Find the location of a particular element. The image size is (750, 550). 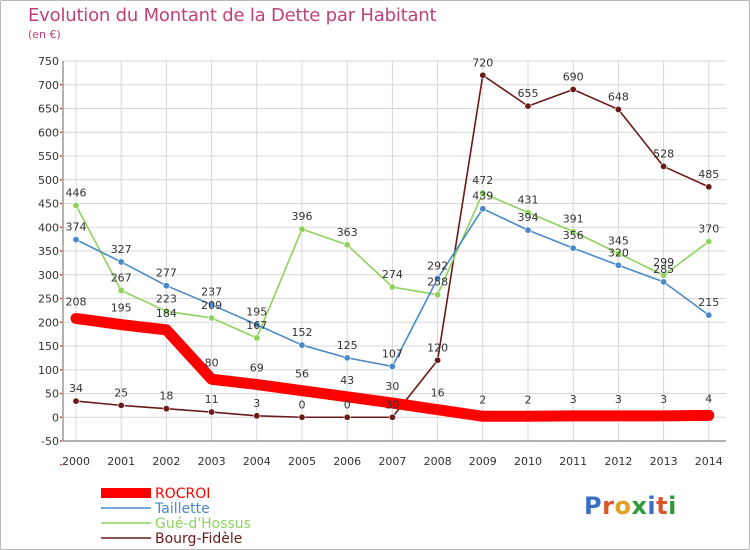

data-label-bourg-fid-le: 690 is located at coordinates (573, 77).